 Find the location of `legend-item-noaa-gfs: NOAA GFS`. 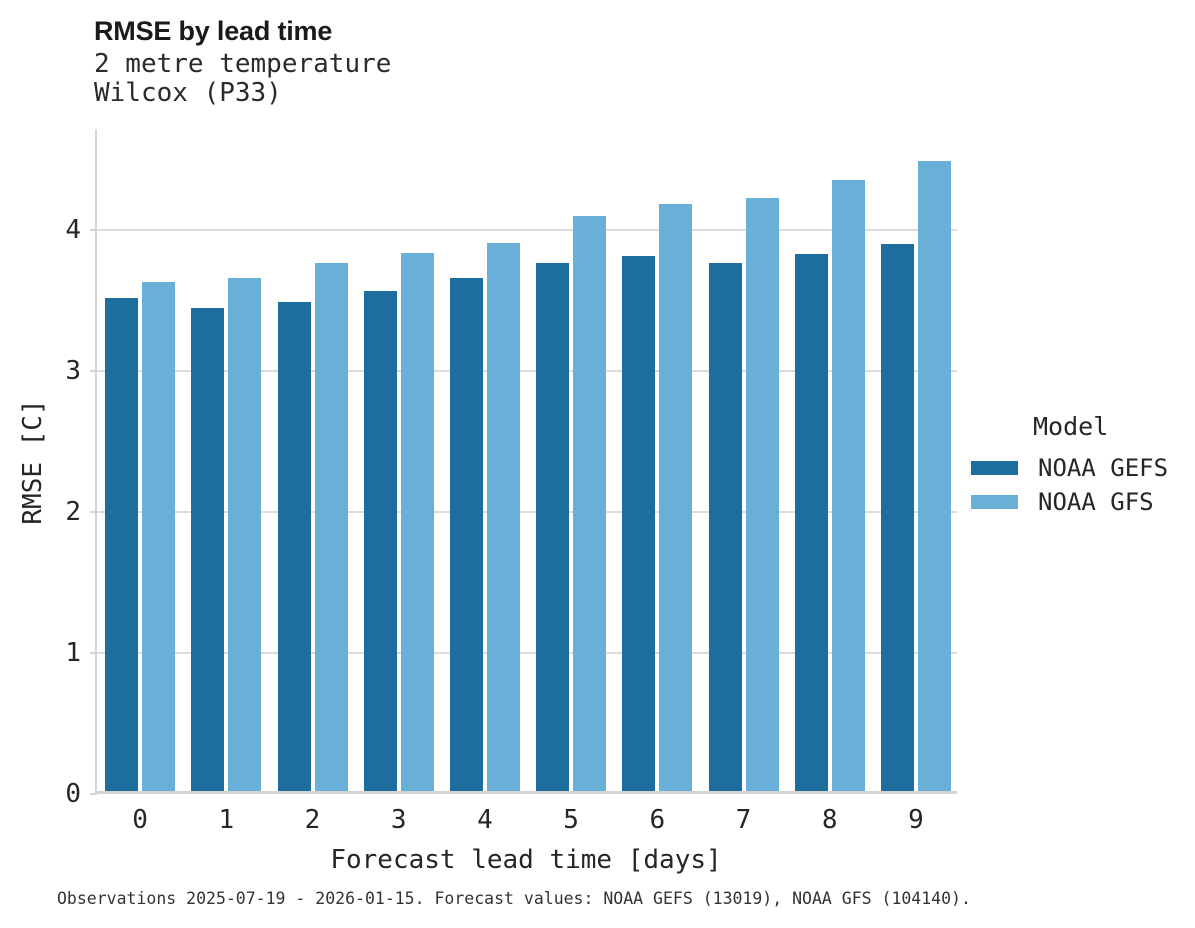

legend-item-noaa-gfs: NOAA GFS is located at coordinates (1083, 502).